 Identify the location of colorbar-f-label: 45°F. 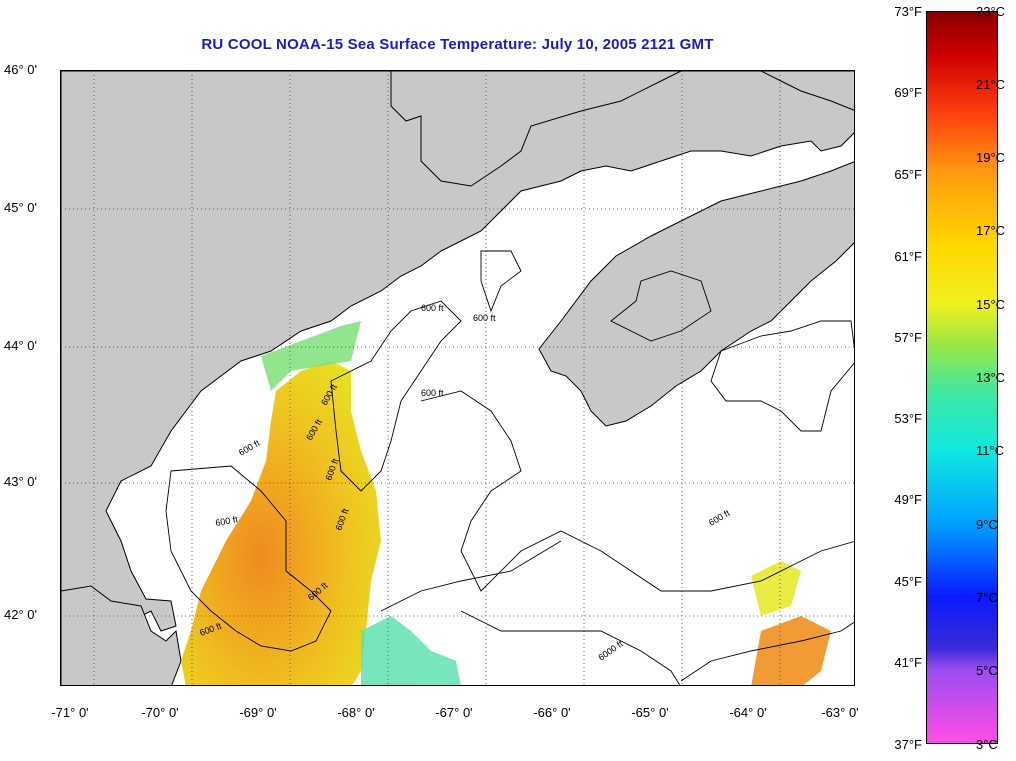
(908, 581).